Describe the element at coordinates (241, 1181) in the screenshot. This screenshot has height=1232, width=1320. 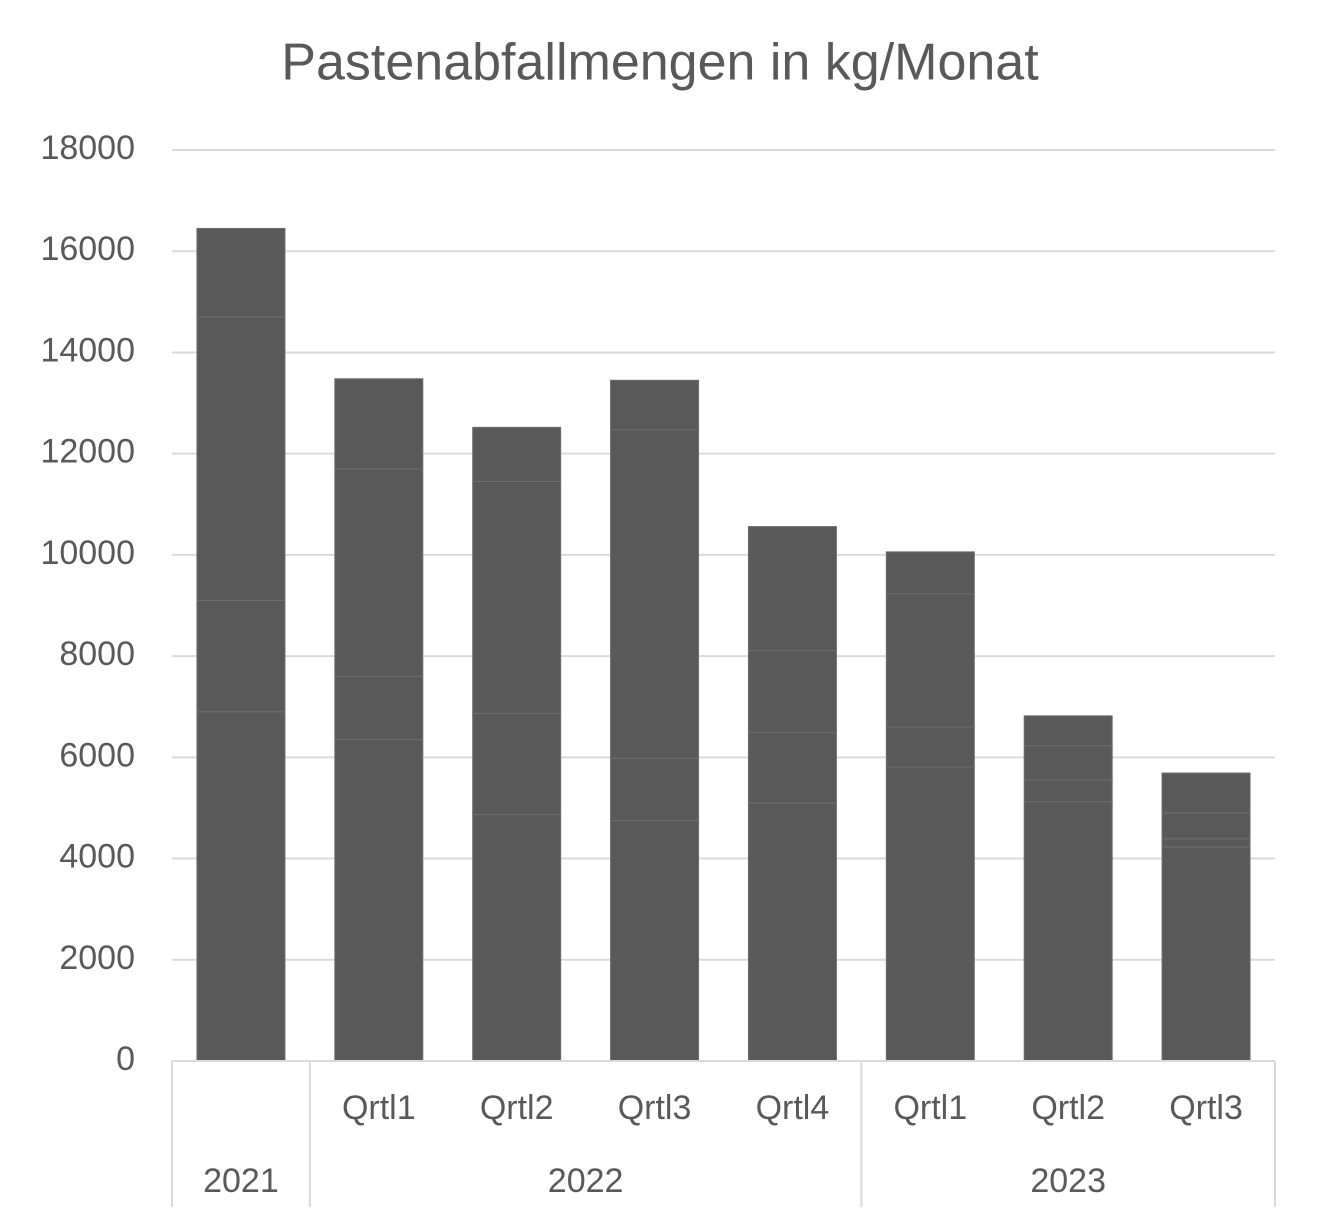
I see `group-label: 2021` at that location.